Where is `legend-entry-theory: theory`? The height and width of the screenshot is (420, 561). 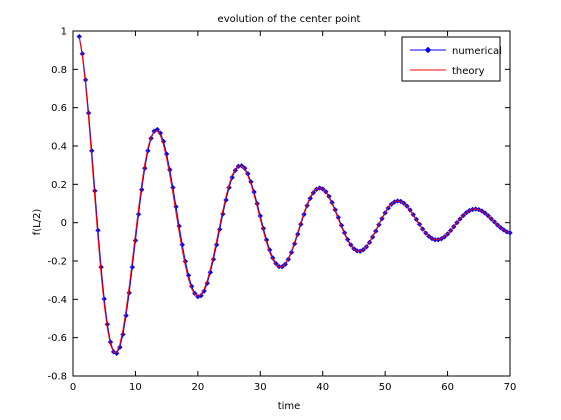
legend-entry-theory: theory is located at coordinates (468, 71).